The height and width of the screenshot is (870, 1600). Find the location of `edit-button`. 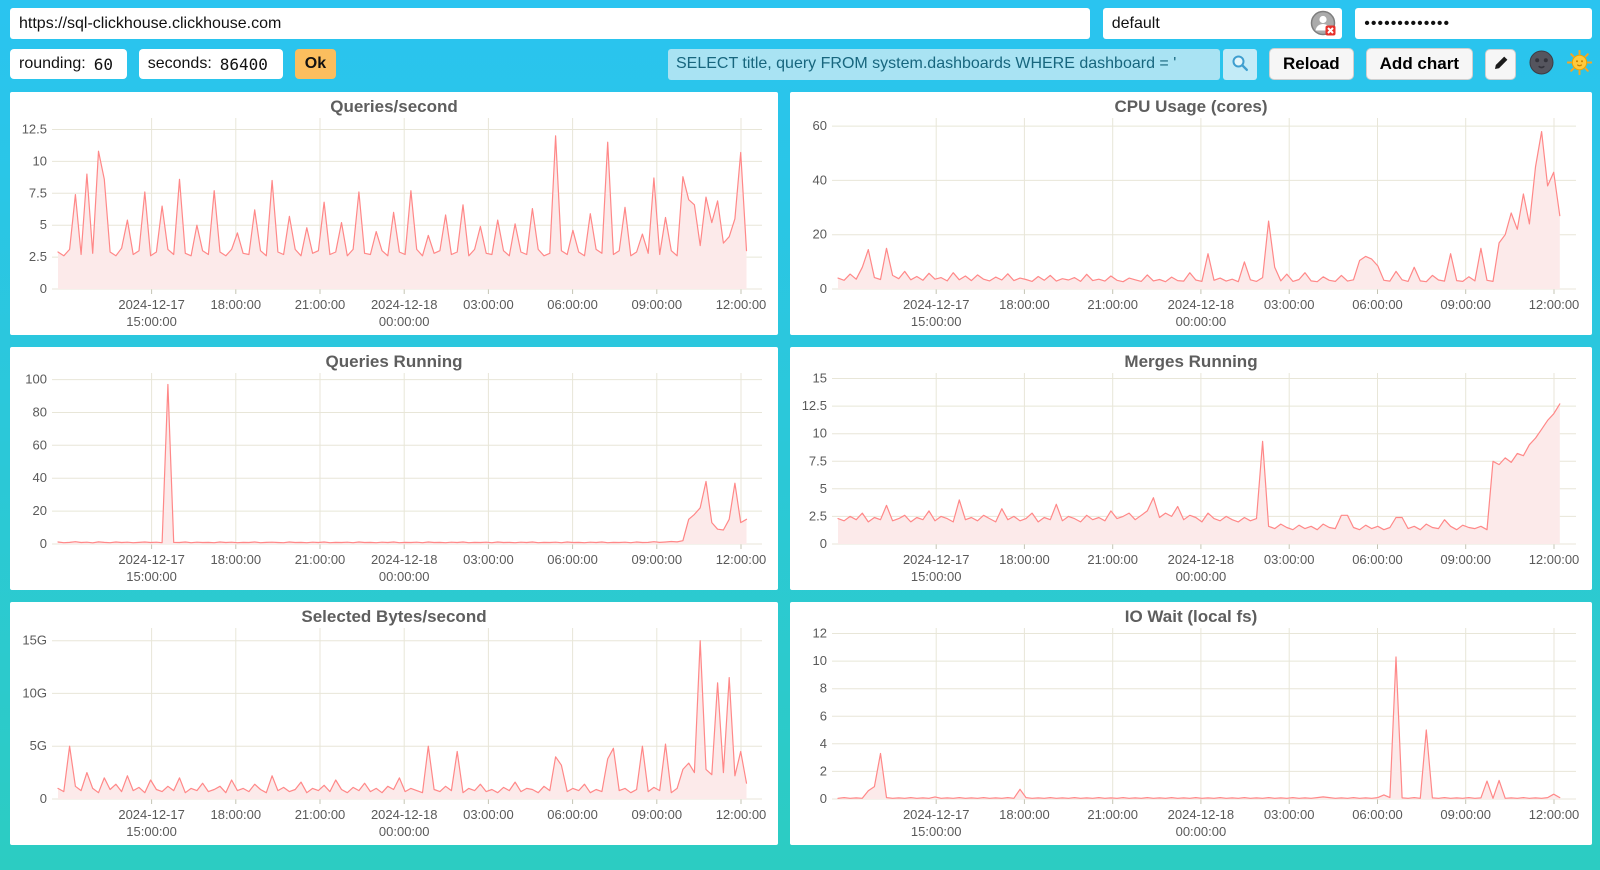

edit-button is located at coordinates (1500, 64).